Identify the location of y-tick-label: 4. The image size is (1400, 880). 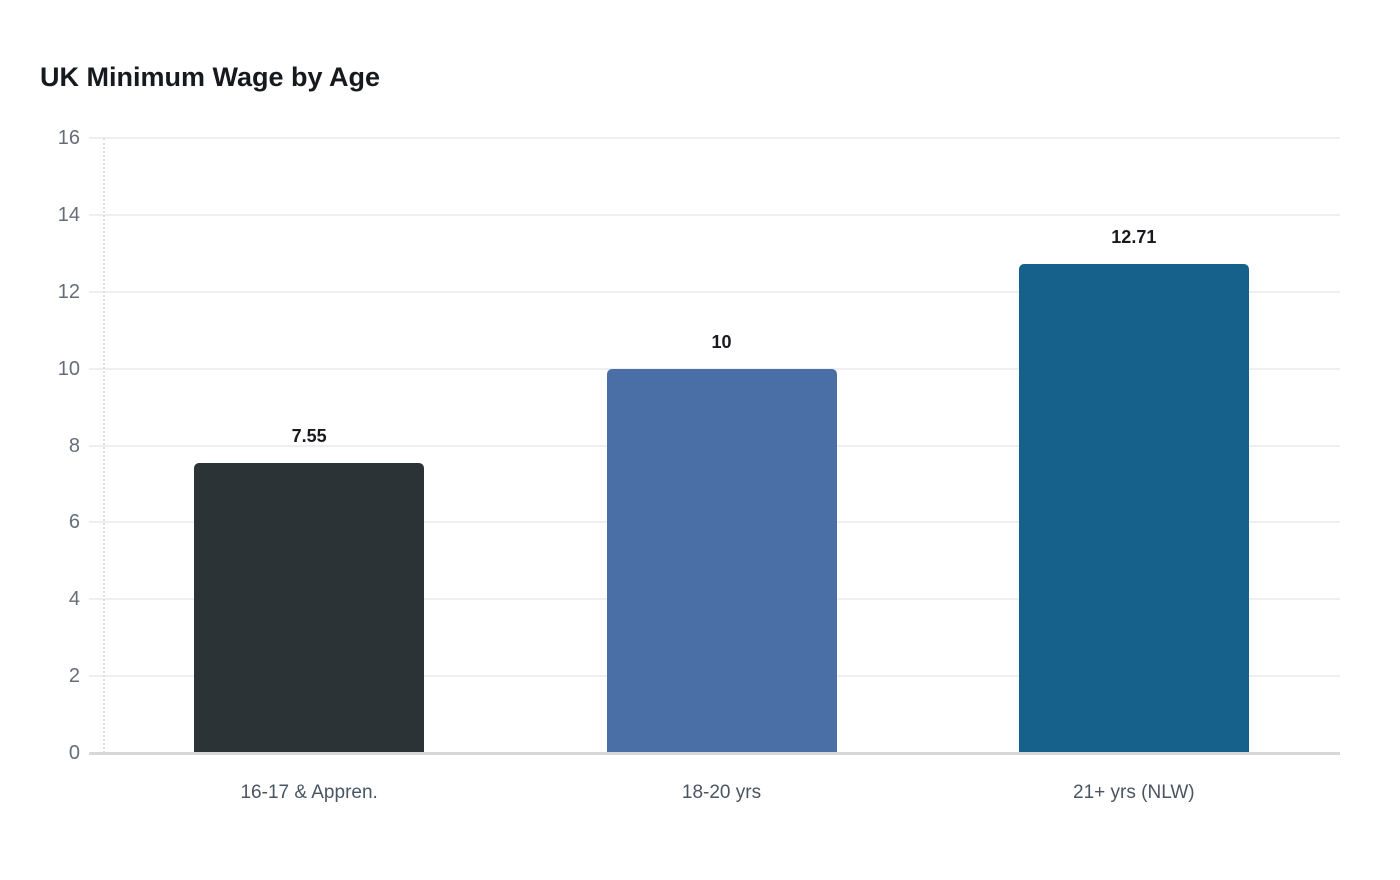
(74, 599).